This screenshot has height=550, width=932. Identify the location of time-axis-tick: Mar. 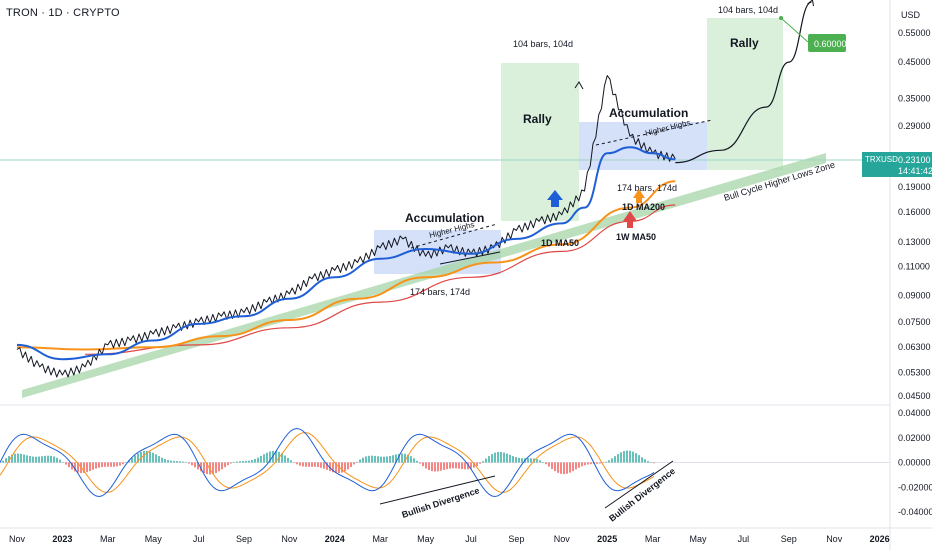
(380, 539).